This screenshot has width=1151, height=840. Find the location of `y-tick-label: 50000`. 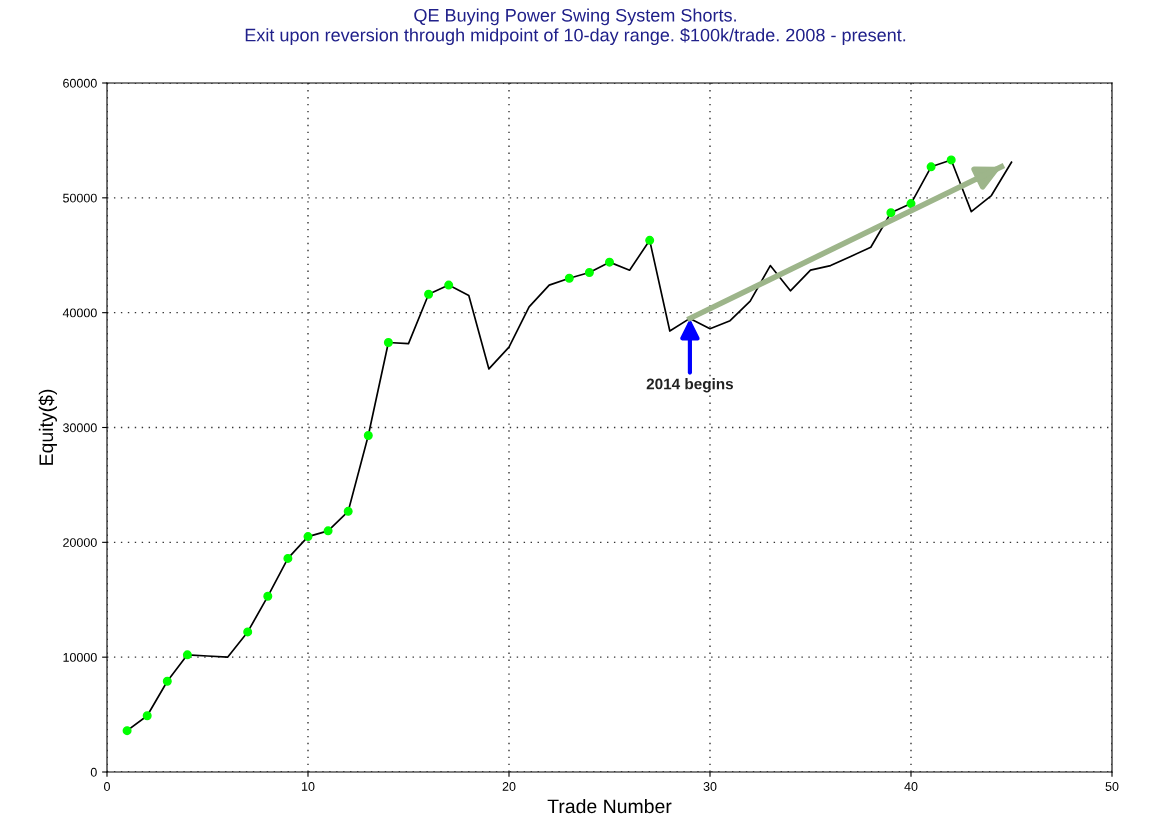

y-tick-label: 50000 is located at coordinates (80, 198).